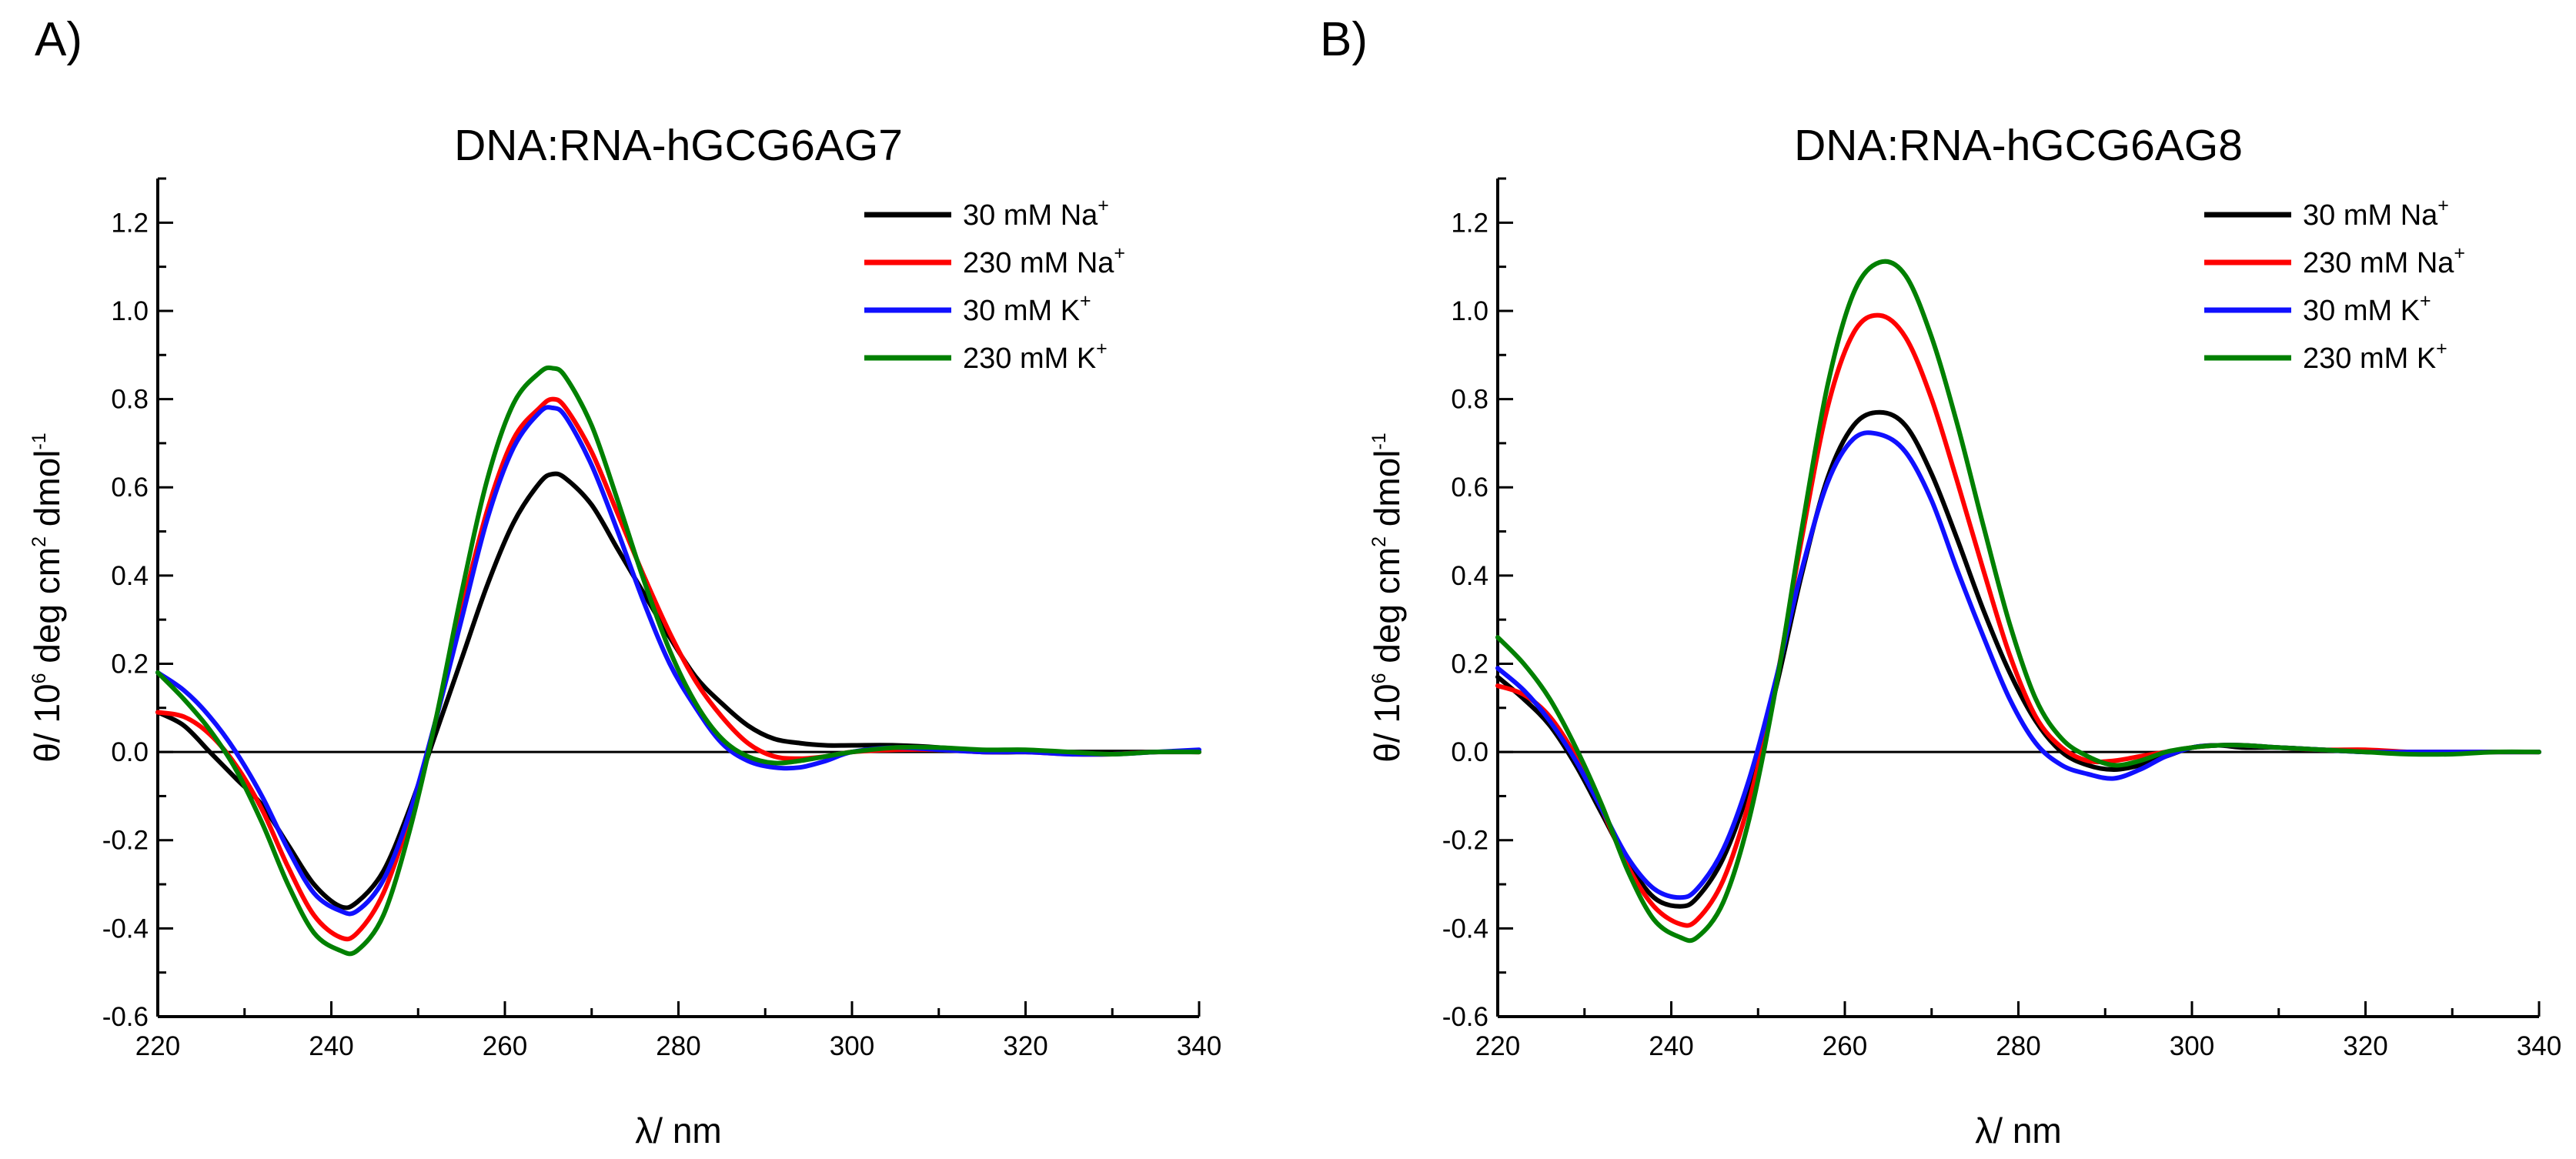 The width and height of the screenshot is (2576, 1159). What do you see at coordinates (1344, 39) in the screenshot?
I see `panel-letter: B)` at bounding box center [1344, 39].